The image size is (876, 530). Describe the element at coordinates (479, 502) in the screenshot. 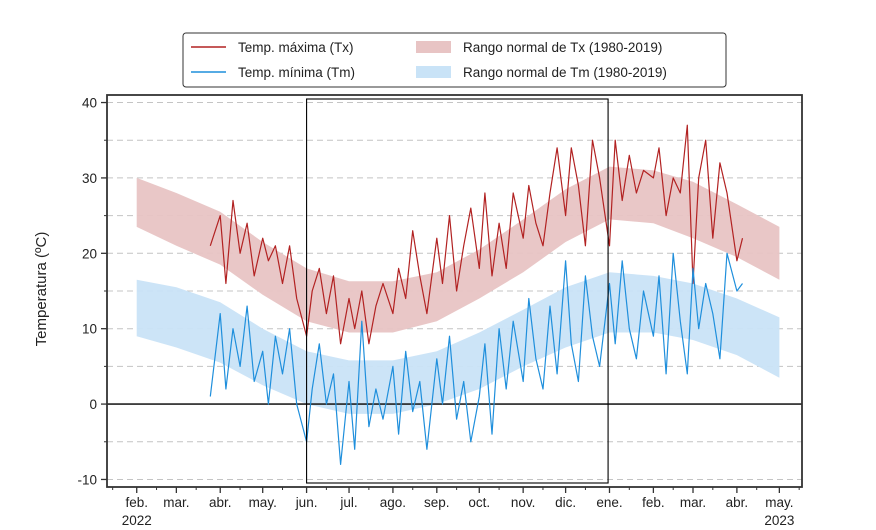

I see `x-tick-label: oct.` at that location.